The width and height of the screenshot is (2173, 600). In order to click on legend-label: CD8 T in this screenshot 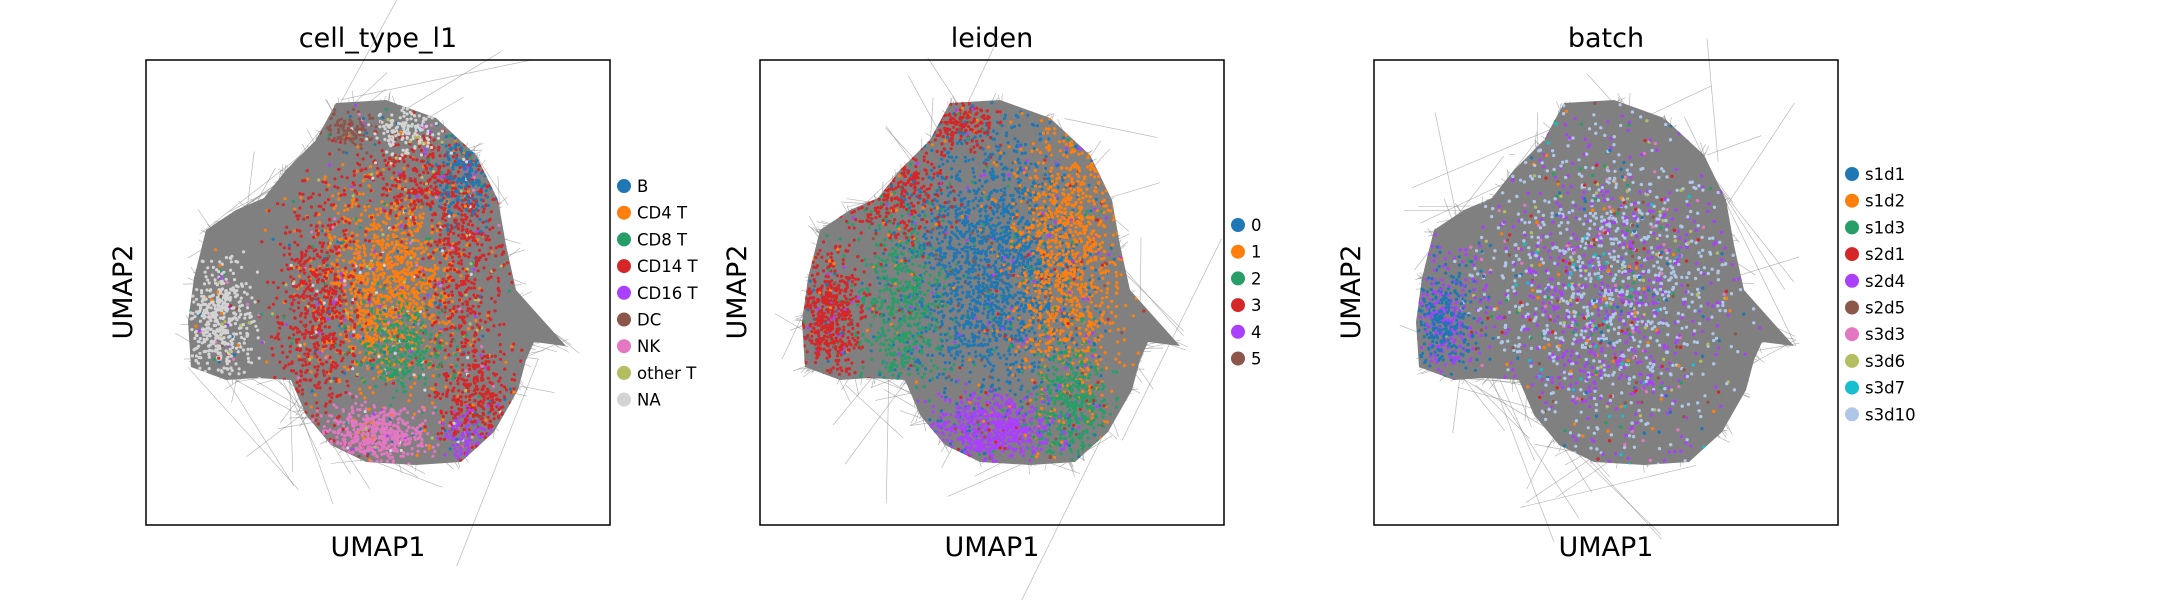, I will do `click(662, 239)`.